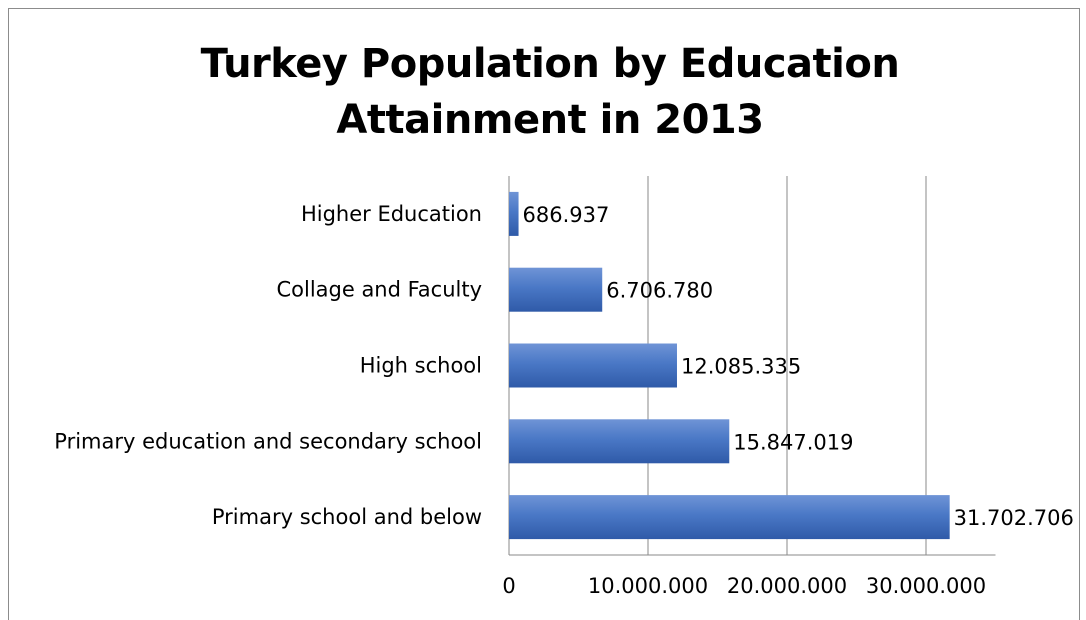 This screenshot has width=1086, height=620. Describe the element at coordinates (741, 367) in the screenshot. I see `data-label: 12.085.335` at that location.